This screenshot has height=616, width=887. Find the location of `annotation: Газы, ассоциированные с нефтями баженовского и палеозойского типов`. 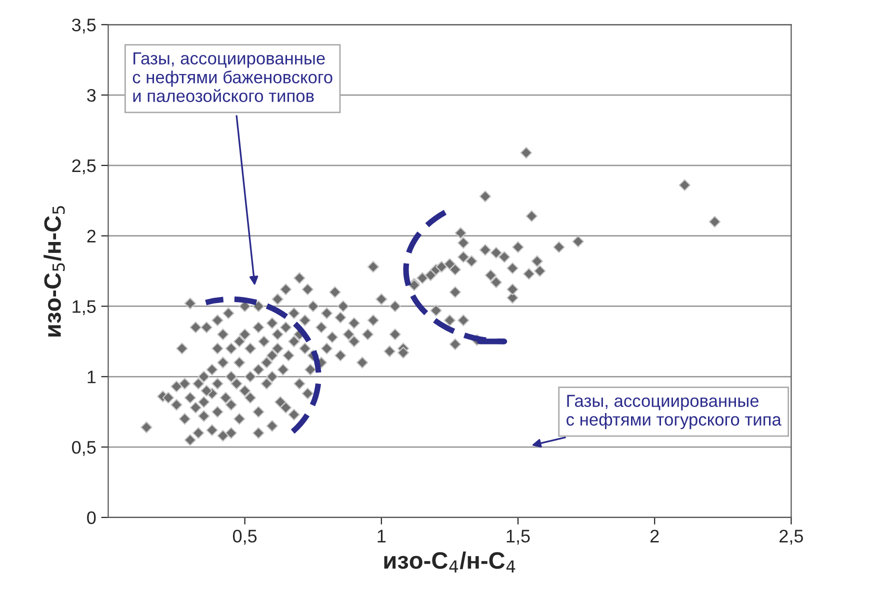

annotation: Газы, ассоциированные с нефтями баженовского и палеозойского типов is located at coordinates (232, 77).